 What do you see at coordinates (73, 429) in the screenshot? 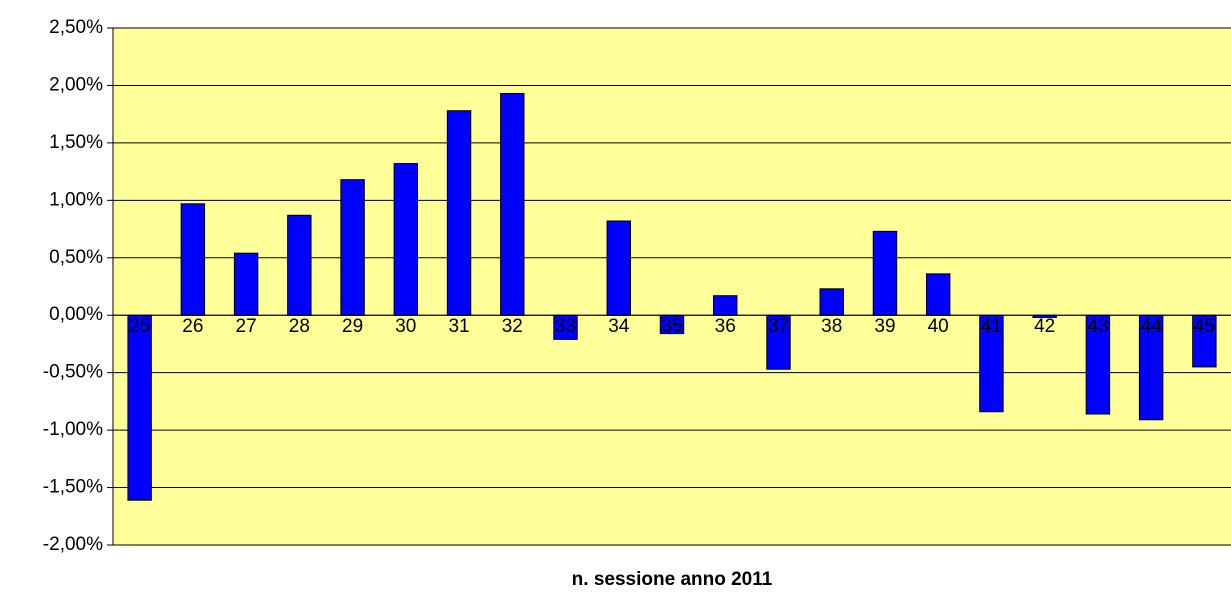
I see `y-tick-label: -1,00%` at bounding box center [73, 429].